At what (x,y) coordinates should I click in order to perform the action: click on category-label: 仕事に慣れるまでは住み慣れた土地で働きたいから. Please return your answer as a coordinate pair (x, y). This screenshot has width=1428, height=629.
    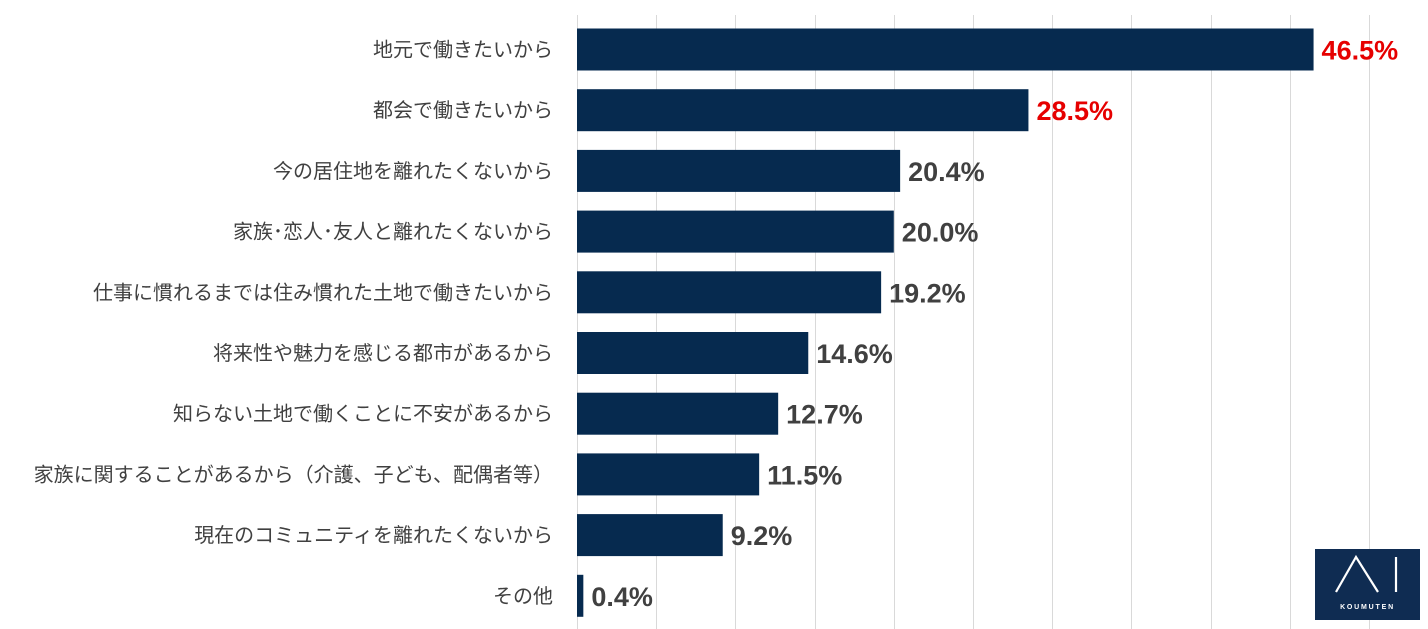
    Looking at the image, I should click on (323, 292).